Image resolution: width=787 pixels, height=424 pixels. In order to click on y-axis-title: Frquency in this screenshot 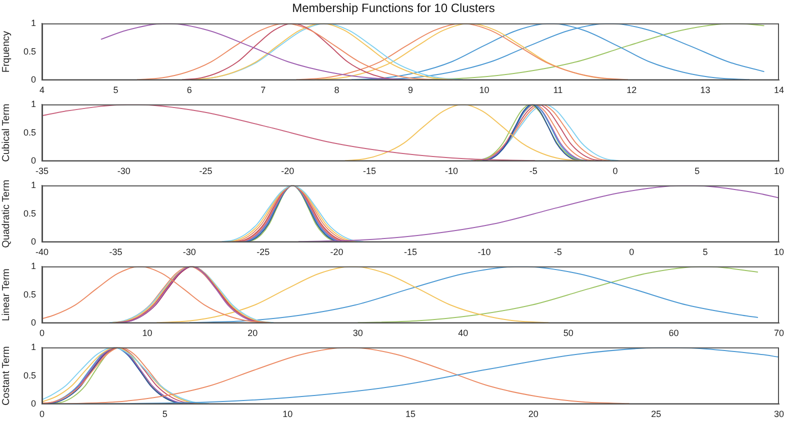, I will do `click(6, 51)`.